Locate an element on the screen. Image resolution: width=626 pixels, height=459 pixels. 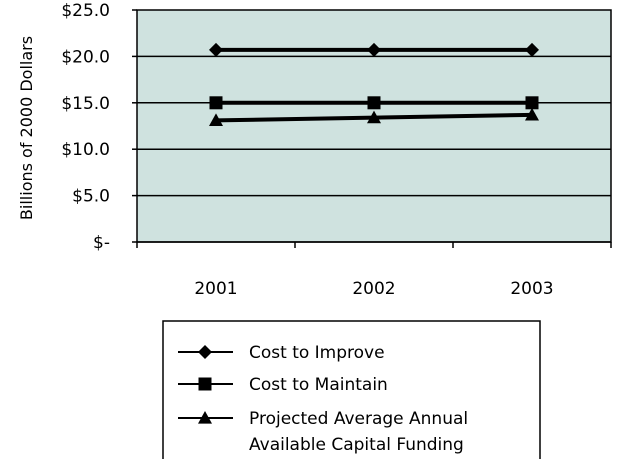
y-tick-label: $15.0 is located at coordinates (85, 104).